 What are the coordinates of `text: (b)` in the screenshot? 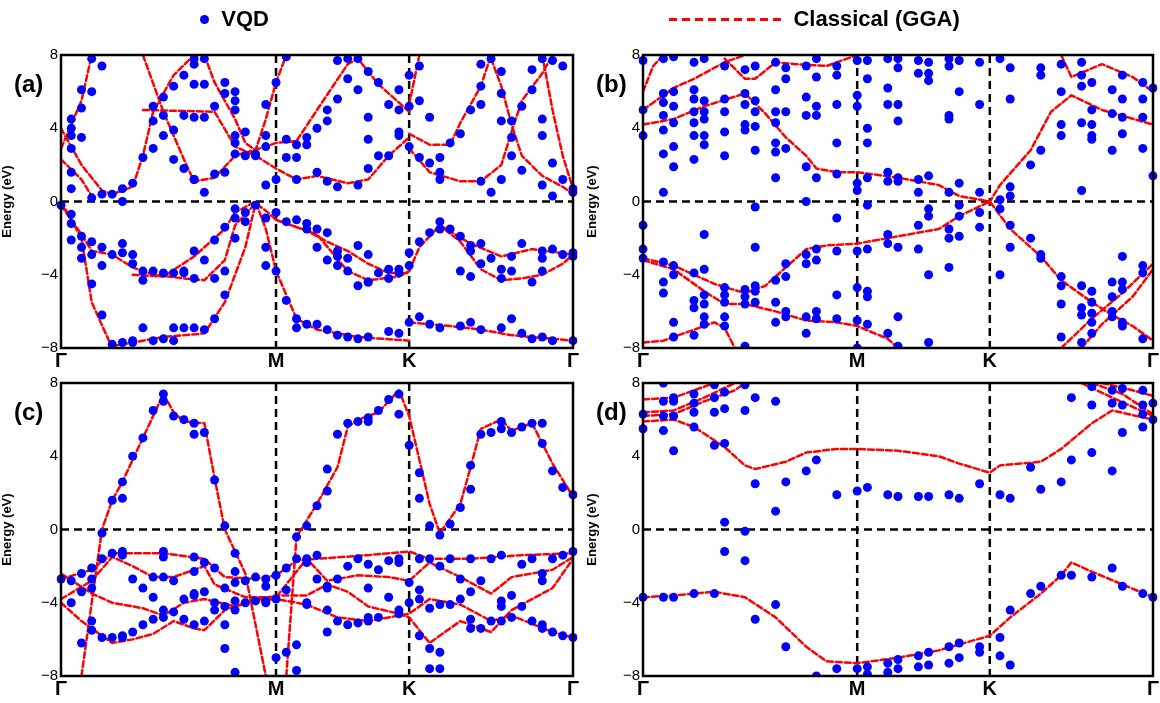 It's located at (611, 83).